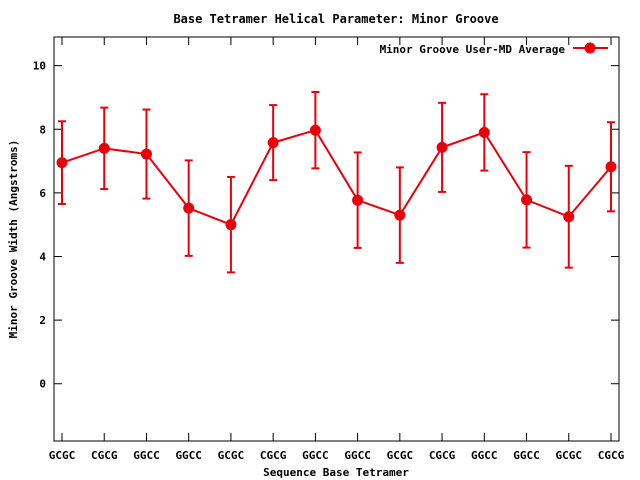 The width and height of the screenshot is (640, 480). What do you see at coordinates (590, 48) in the screenshot?
I see `legend-marker` at bounding box center [590, 48].